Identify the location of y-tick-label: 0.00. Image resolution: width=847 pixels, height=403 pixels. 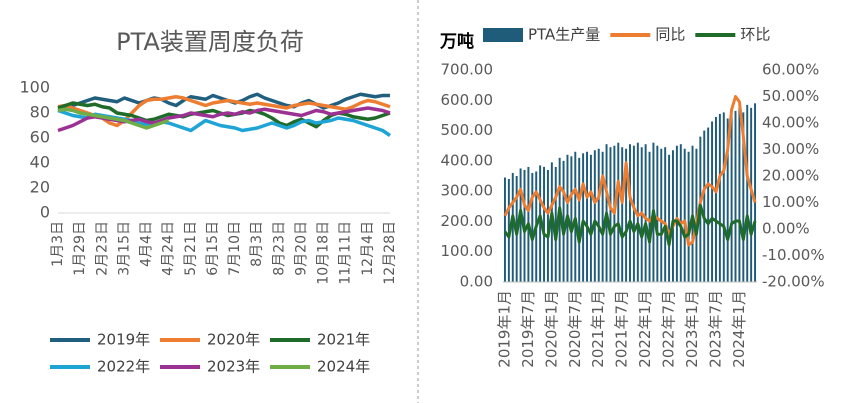
(476, 282).